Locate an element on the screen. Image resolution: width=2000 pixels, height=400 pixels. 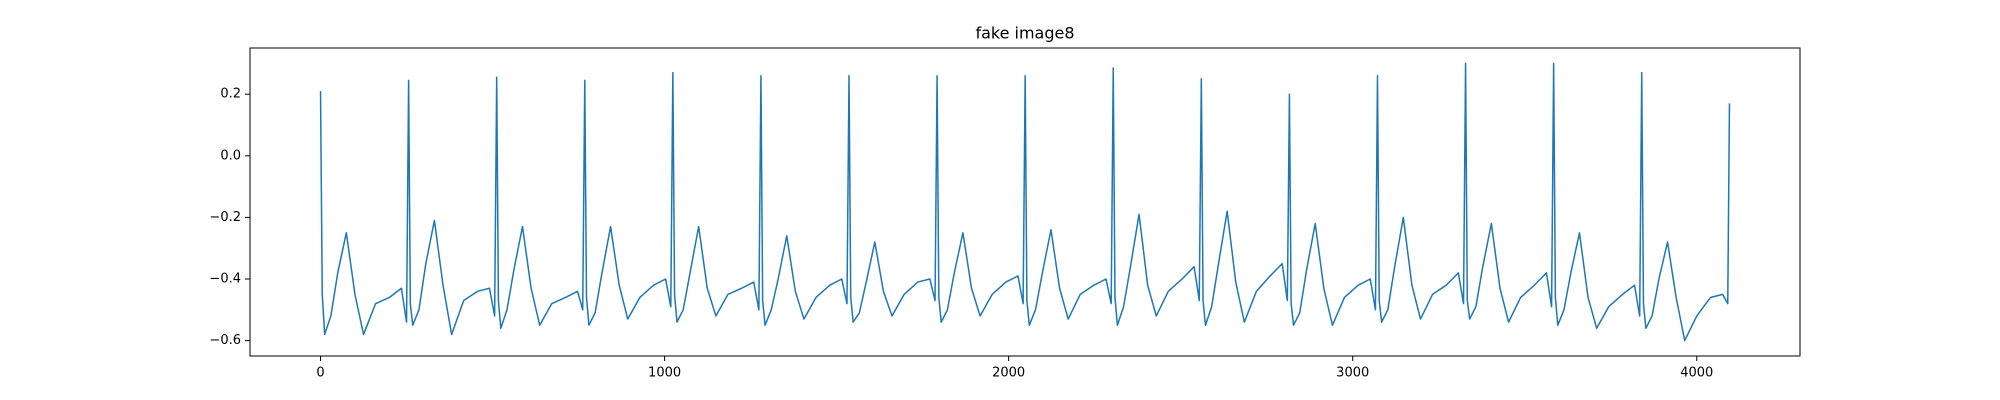
x-tick-label: 2000 is located at coordinates (1008, 373).